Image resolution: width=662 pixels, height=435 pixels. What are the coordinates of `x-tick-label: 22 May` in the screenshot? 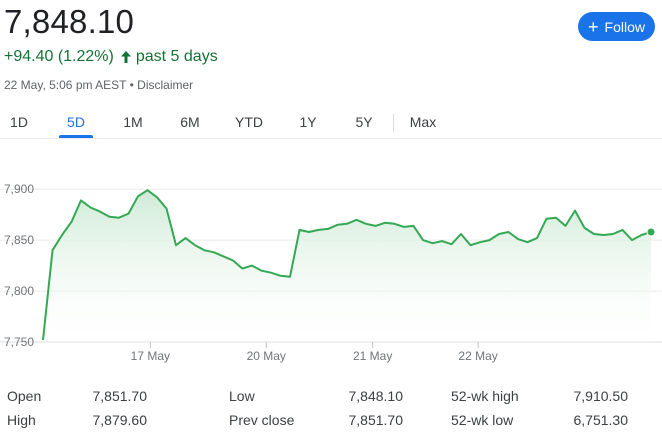 It's located at (477, 356).